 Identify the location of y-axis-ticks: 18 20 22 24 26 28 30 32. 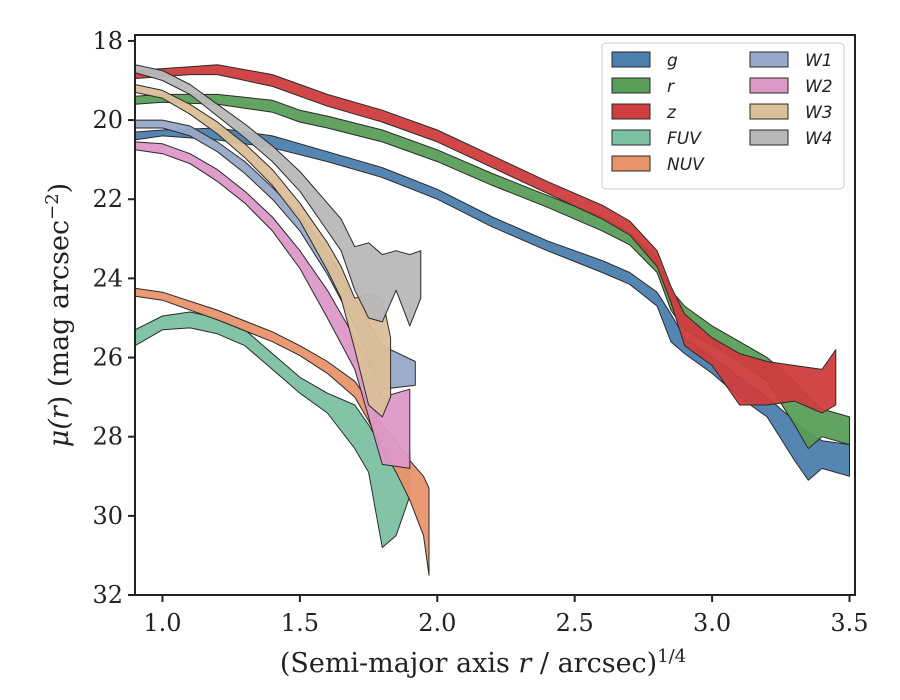
(113, 318).